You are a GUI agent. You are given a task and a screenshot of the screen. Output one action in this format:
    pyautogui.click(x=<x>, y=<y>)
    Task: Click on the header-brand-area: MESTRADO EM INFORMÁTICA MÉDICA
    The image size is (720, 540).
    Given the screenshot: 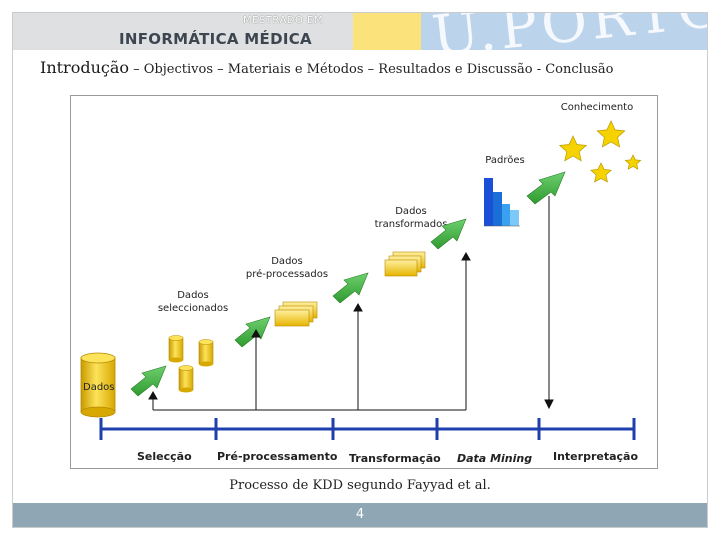 What is the action you would take?
    pyautogui.click(x=183, y=31)
    